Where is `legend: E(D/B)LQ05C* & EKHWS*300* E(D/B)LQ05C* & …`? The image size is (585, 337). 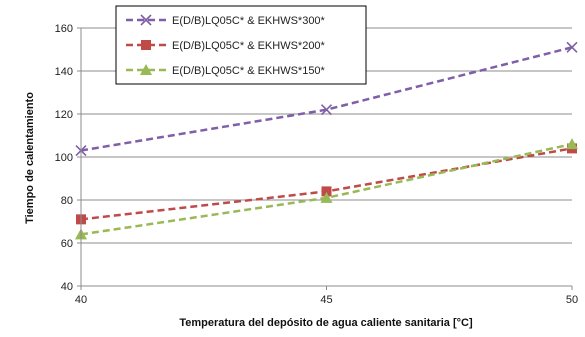 legend: E(D/B)LQ05C* & EKHWS*300* E(D/B)LQ05C* & … is located at coordinates (241, 45).